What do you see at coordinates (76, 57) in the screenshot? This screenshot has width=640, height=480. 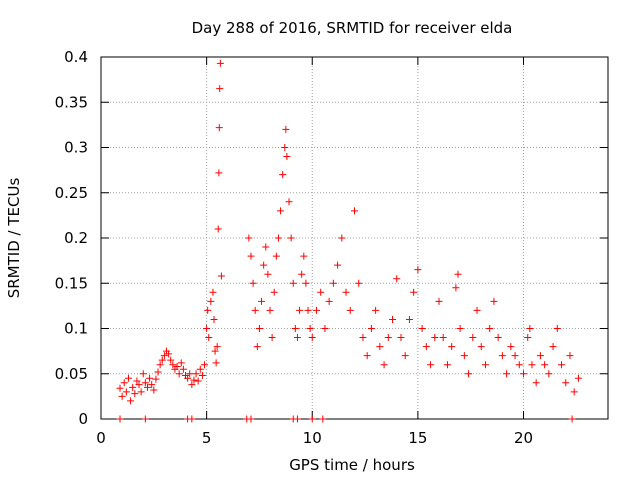 I see `y-tick-label: 0.4` at bounding box center [76, 57].